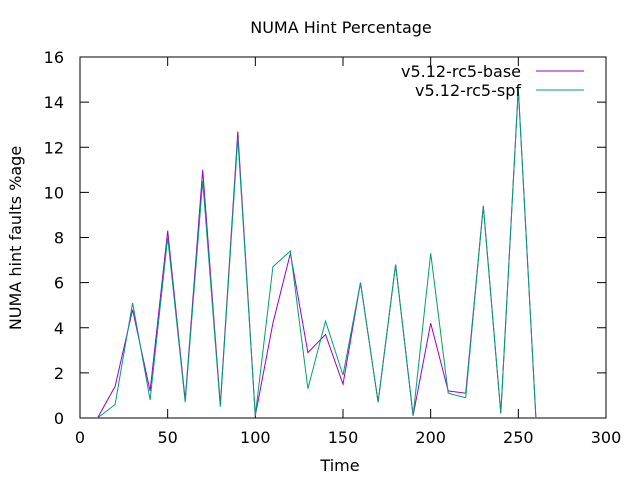 The image size is (640, 480). I want to click on x-tick-label: 150, so click(343, 437).